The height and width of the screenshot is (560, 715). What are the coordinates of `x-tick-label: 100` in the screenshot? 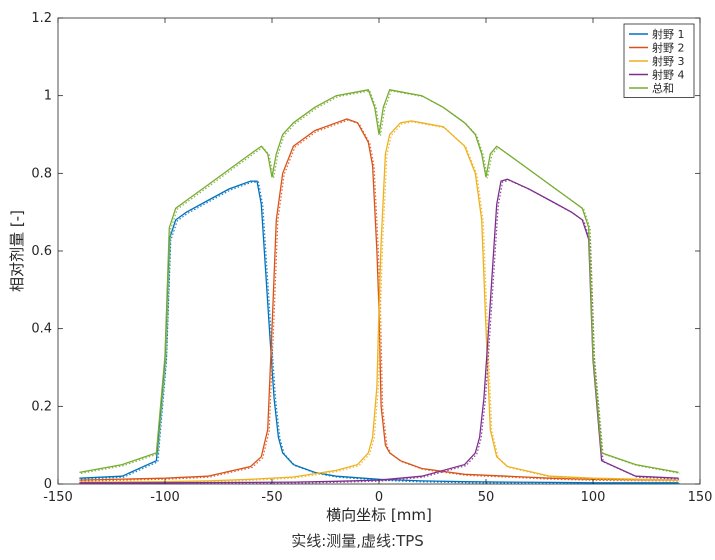 It's located at (593, 497).